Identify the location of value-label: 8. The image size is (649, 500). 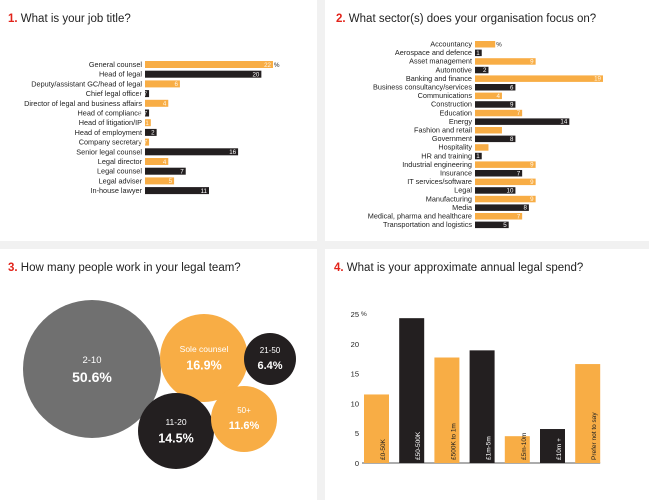
(525, 208).